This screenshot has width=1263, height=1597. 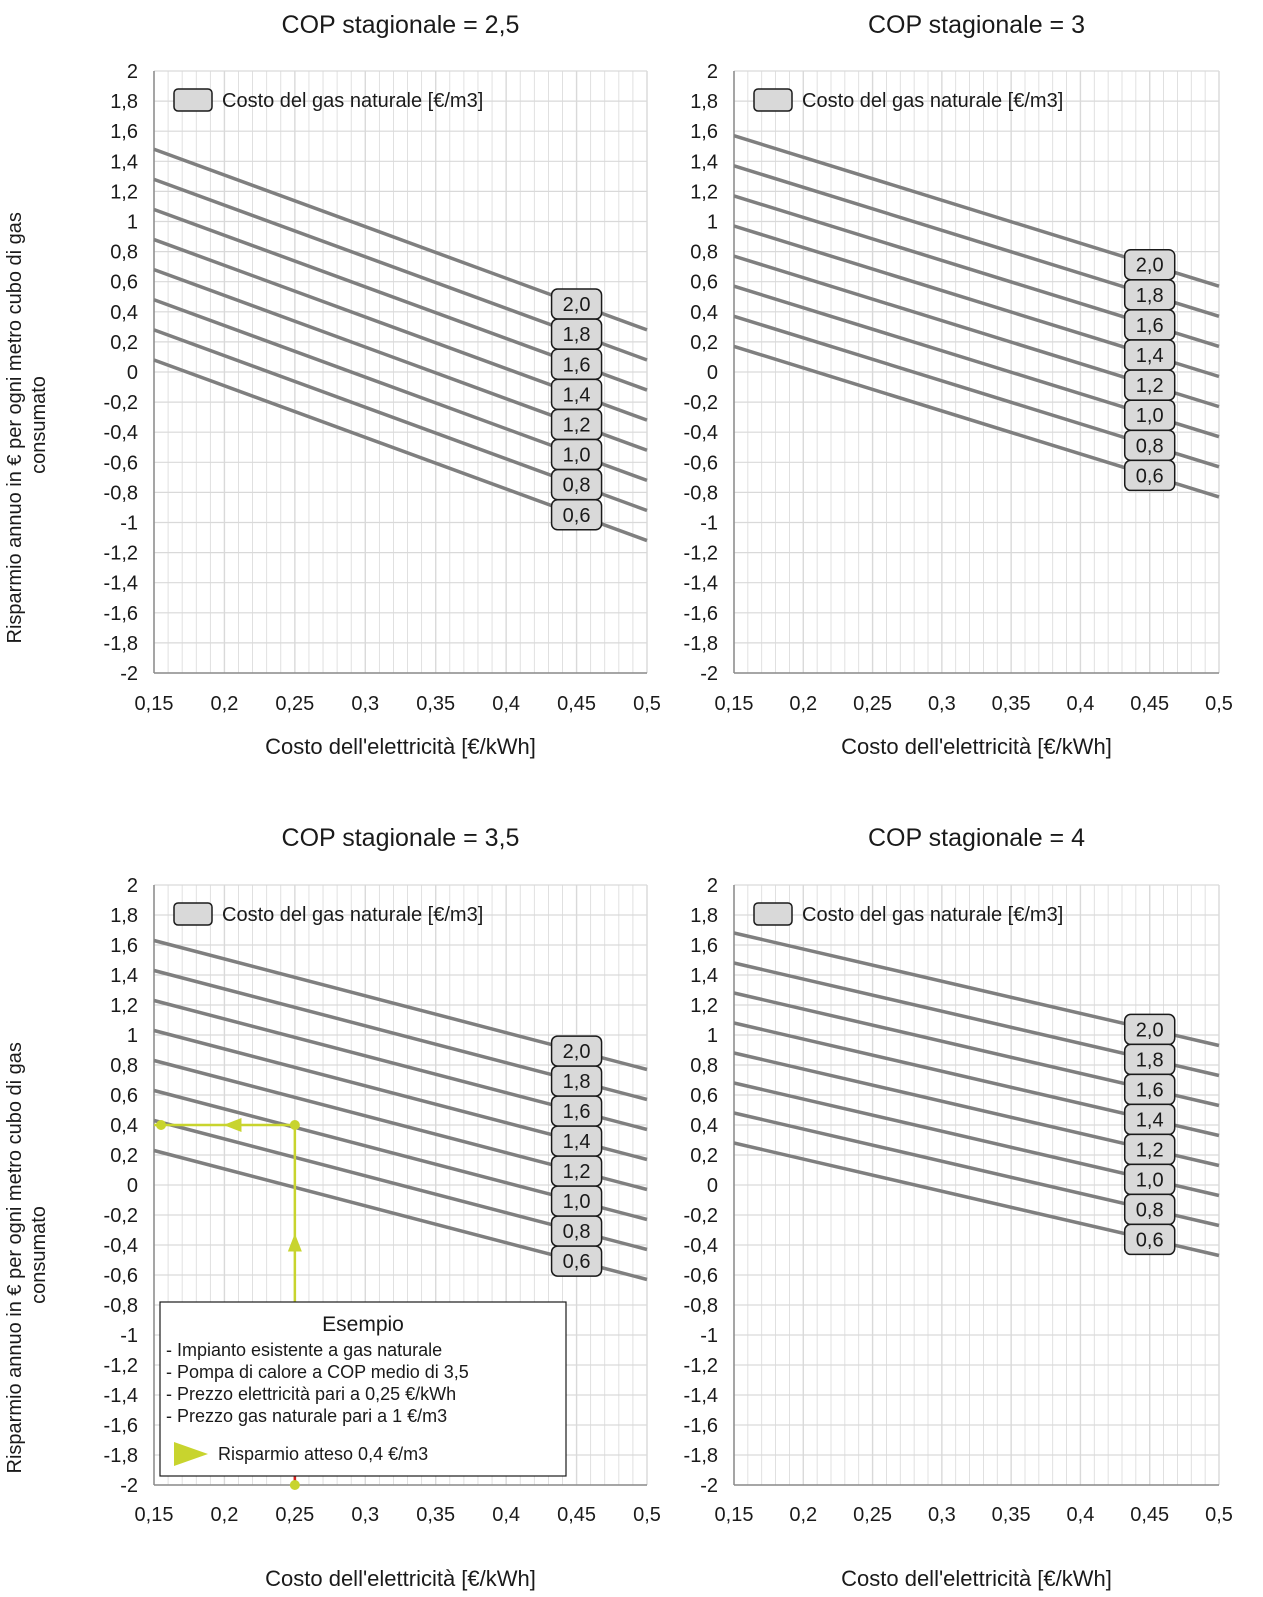 I want to click on chart-title: COP stagionale = 4, so click(x=976, y=838).